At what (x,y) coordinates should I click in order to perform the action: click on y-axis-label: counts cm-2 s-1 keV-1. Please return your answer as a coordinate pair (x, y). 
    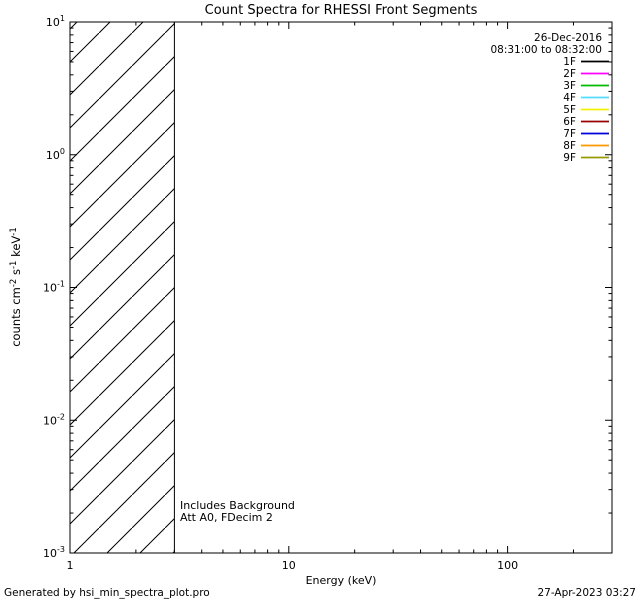
    Looking at the image, I should click on (16, 287).